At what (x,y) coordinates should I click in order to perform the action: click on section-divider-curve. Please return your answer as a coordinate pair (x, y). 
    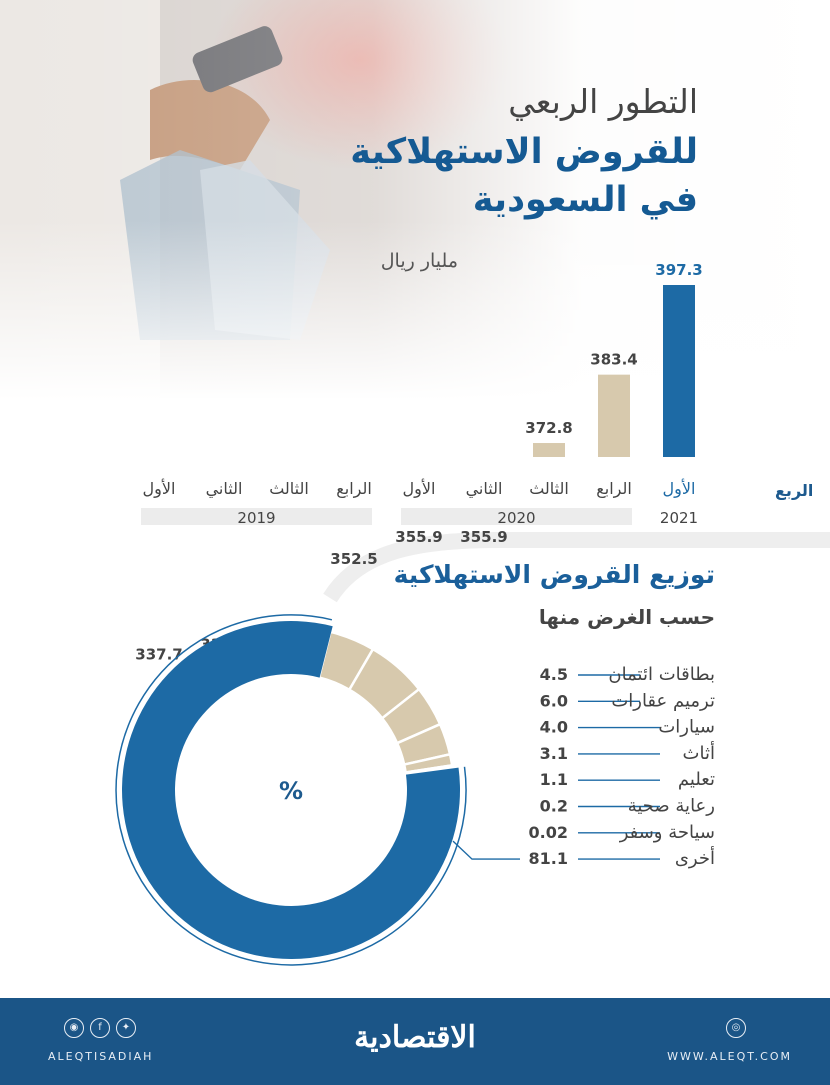
    Looking at the image, I should click on (576, 567).